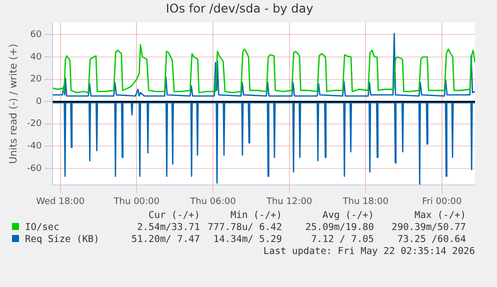  What do you see at coordinates (339, 228) in the screenshot?
I see `text: 25.09m/19.80` at bounding box center [339, 228].